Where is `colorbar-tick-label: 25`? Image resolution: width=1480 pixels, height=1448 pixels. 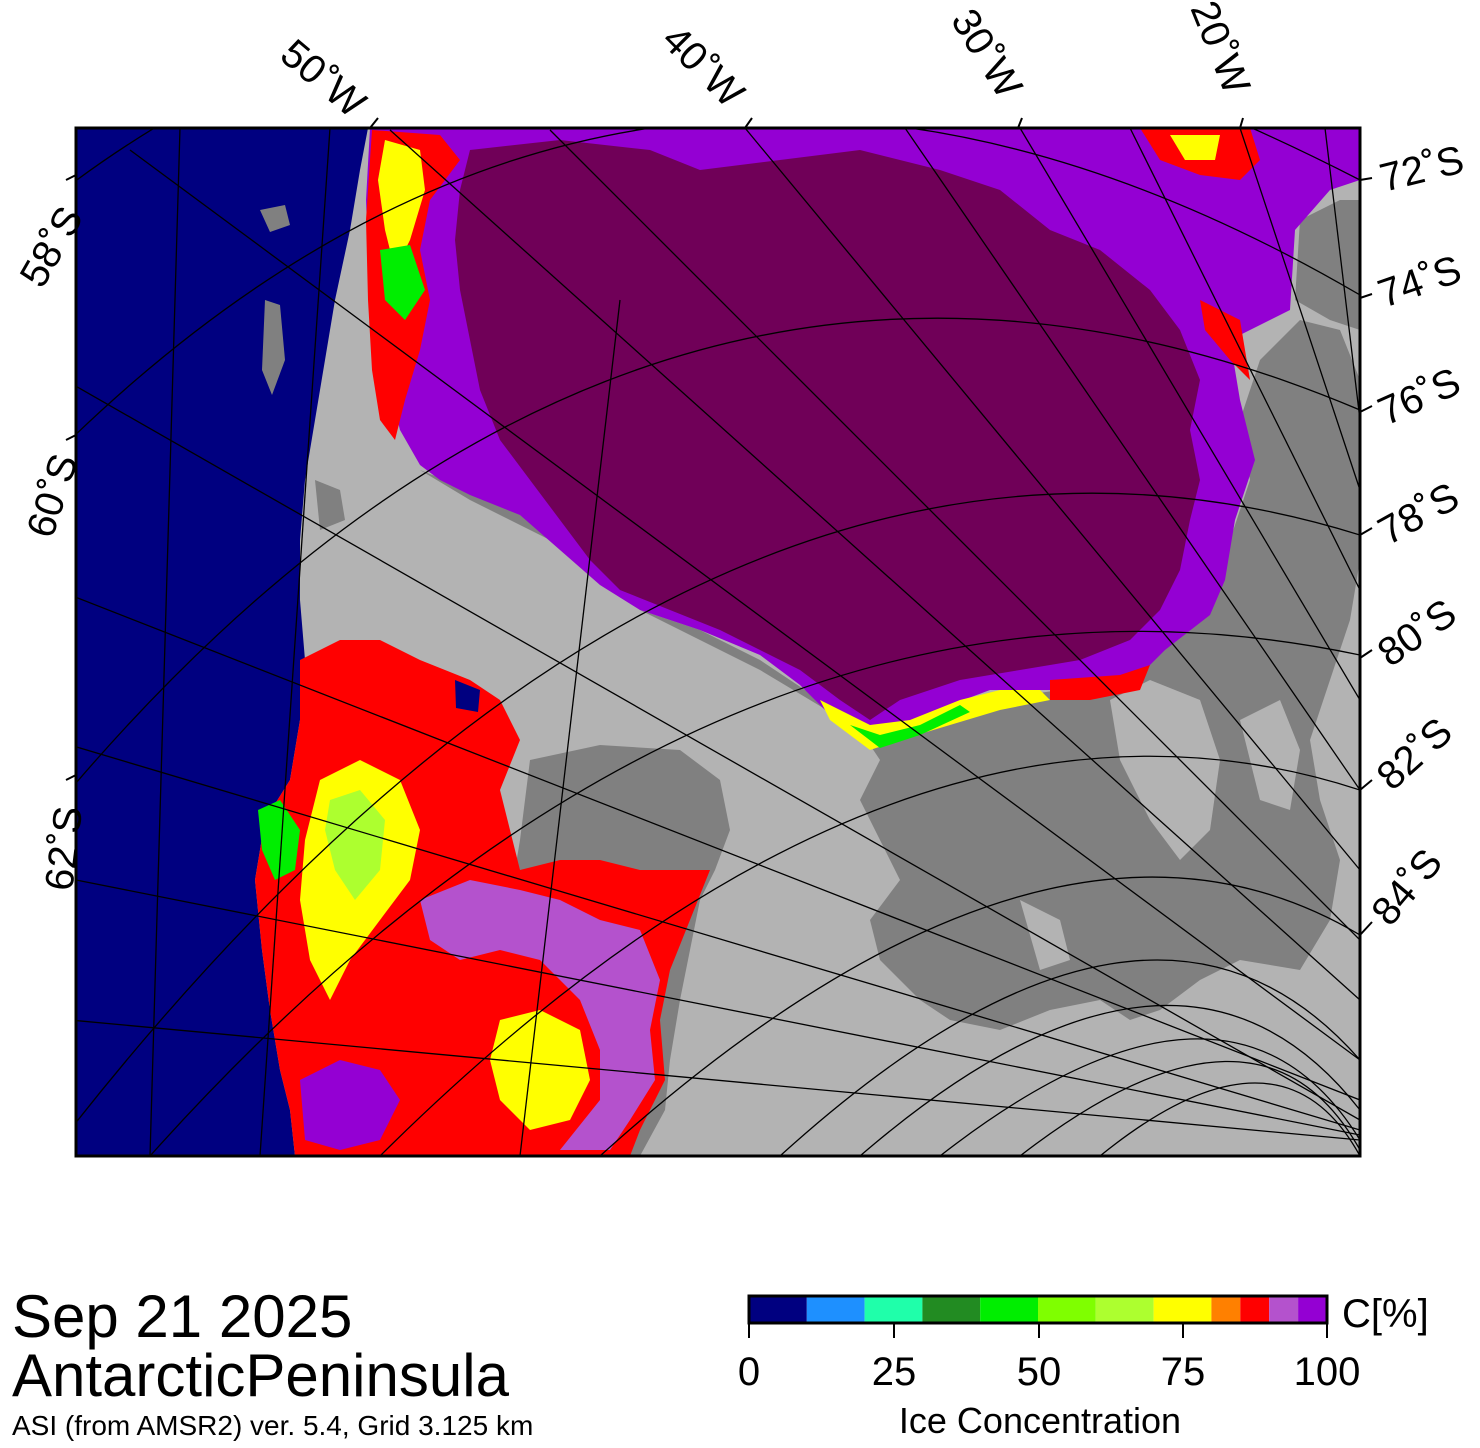
colorbar-tick-label: 25 is located at coordinates (894, 1372).